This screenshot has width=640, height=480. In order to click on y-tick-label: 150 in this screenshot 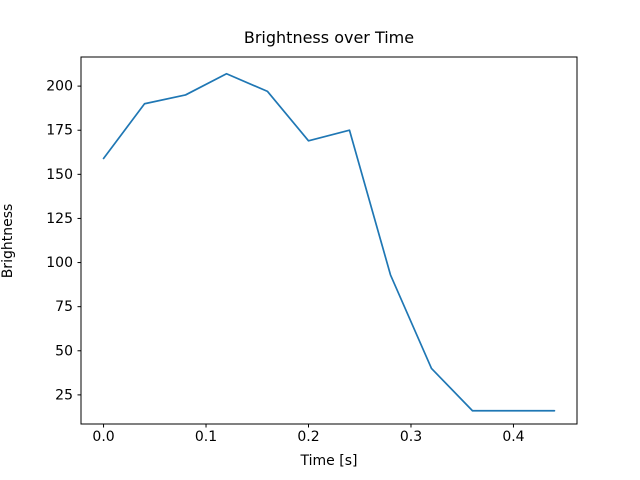, I will do `click(59, 175)`.